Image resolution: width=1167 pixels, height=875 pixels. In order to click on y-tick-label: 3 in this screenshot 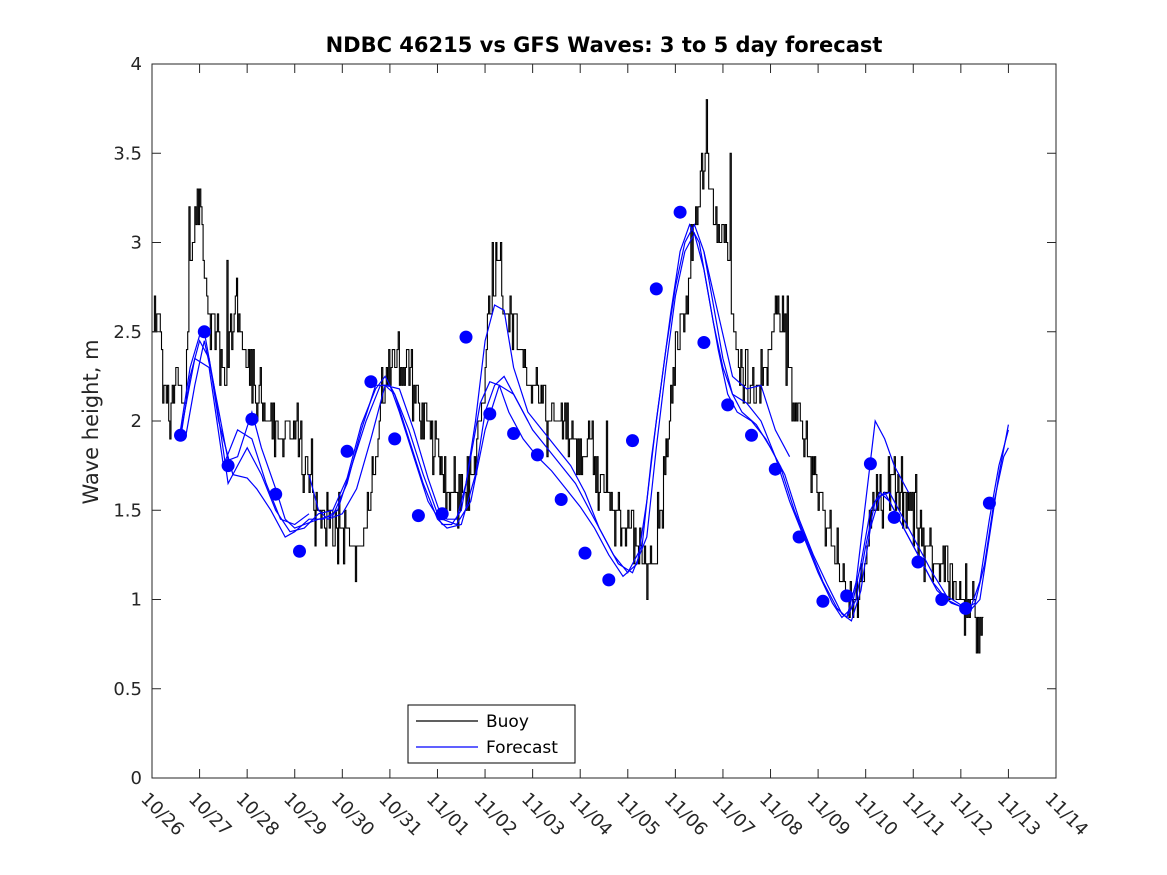, I will do `click(136, 243)`.